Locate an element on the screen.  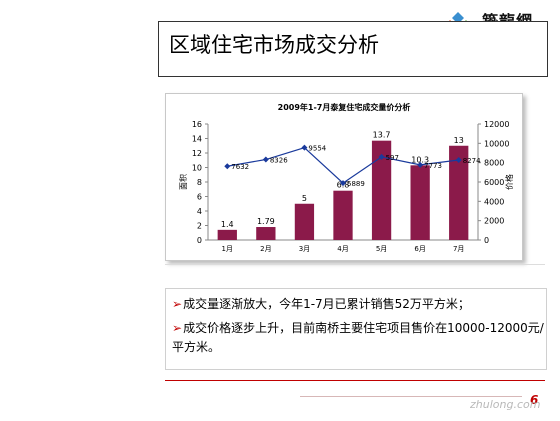
x-tick-label: 1月 is located at coordinates (227, 249).